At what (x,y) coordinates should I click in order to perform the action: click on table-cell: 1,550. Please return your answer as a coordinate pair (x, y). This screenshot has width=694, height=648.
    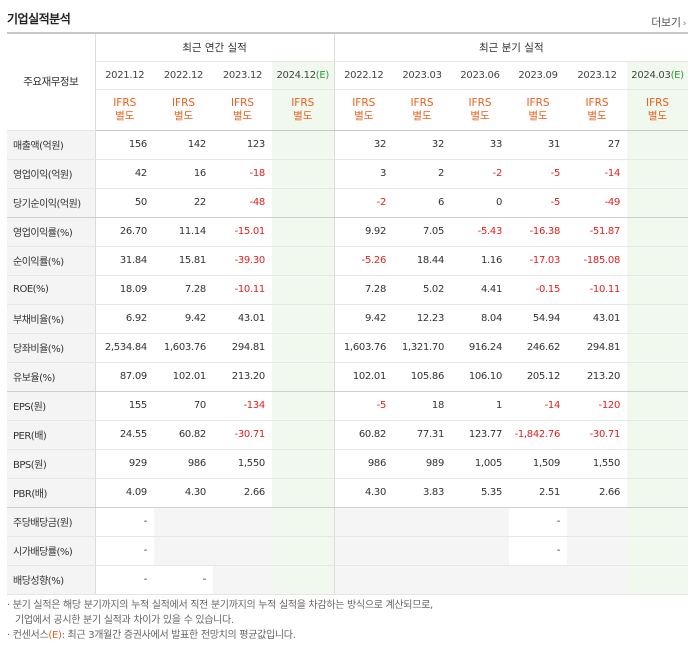
    Looking at the image, I should click on (597, 464).